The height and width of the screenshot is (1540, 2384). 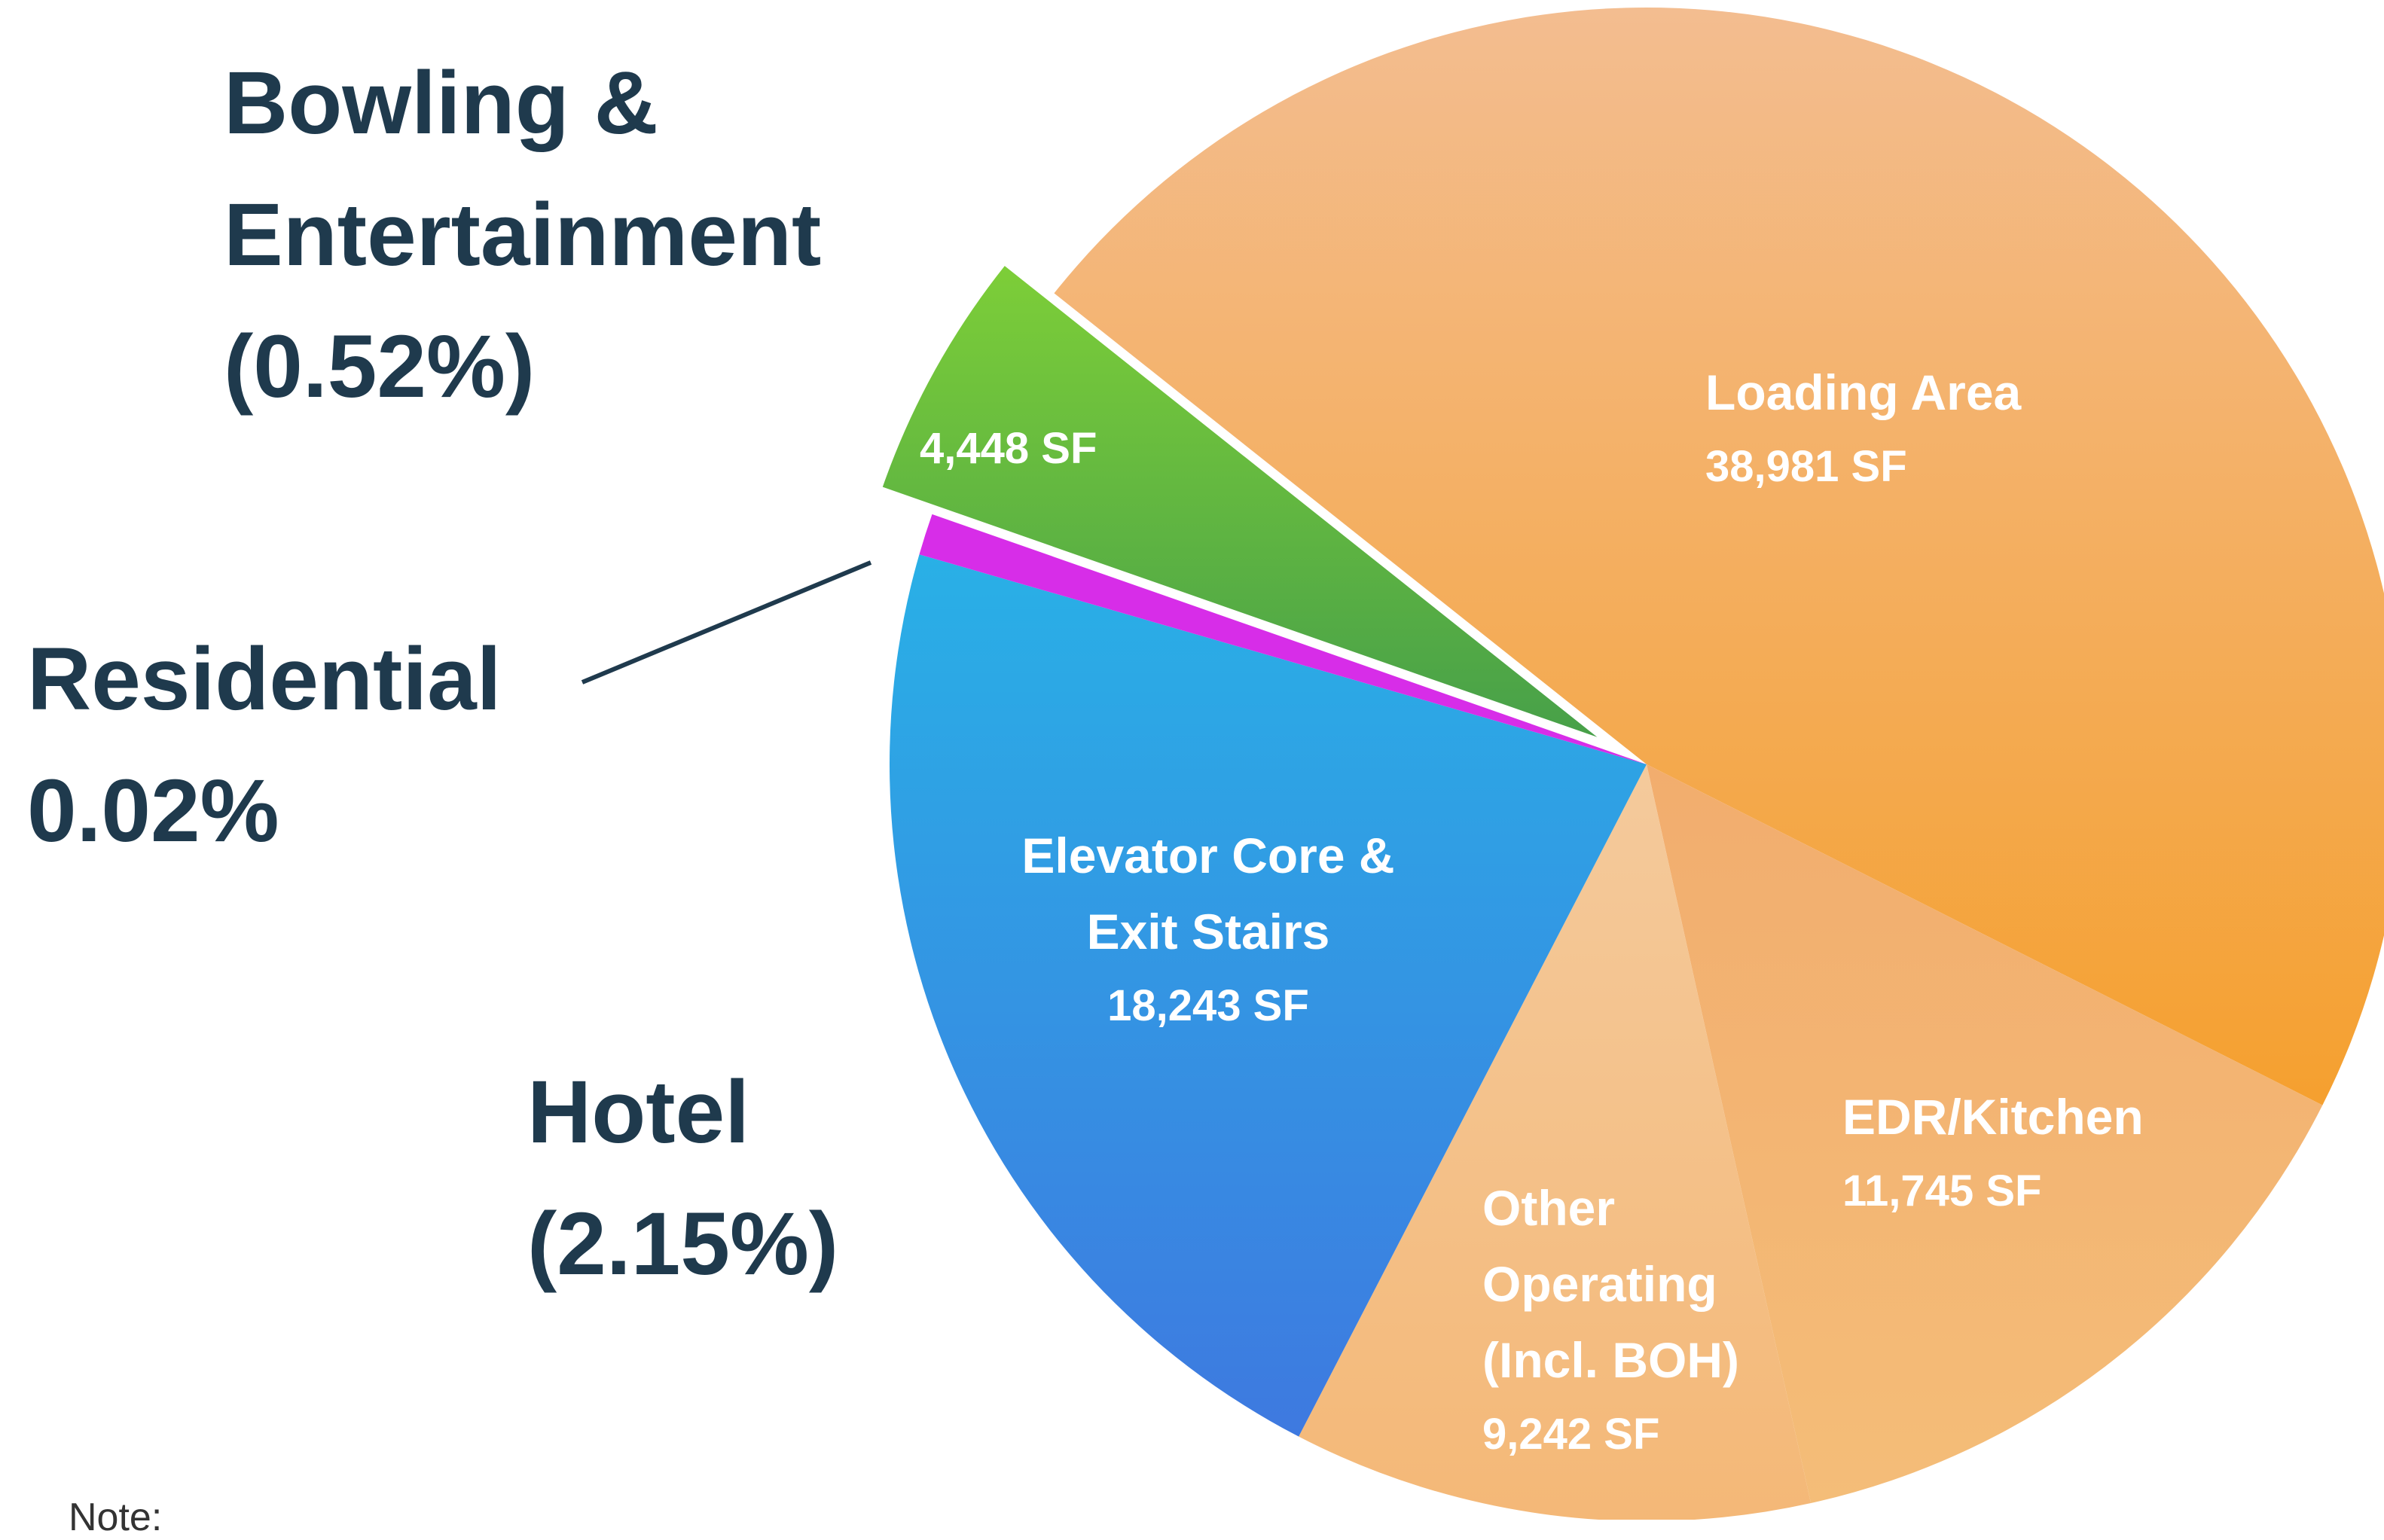 What do you see at coordinates (1009, 449) in the screenshot?
I see `slice-value: 4,448 SF` at bounding box center [1009, 449].